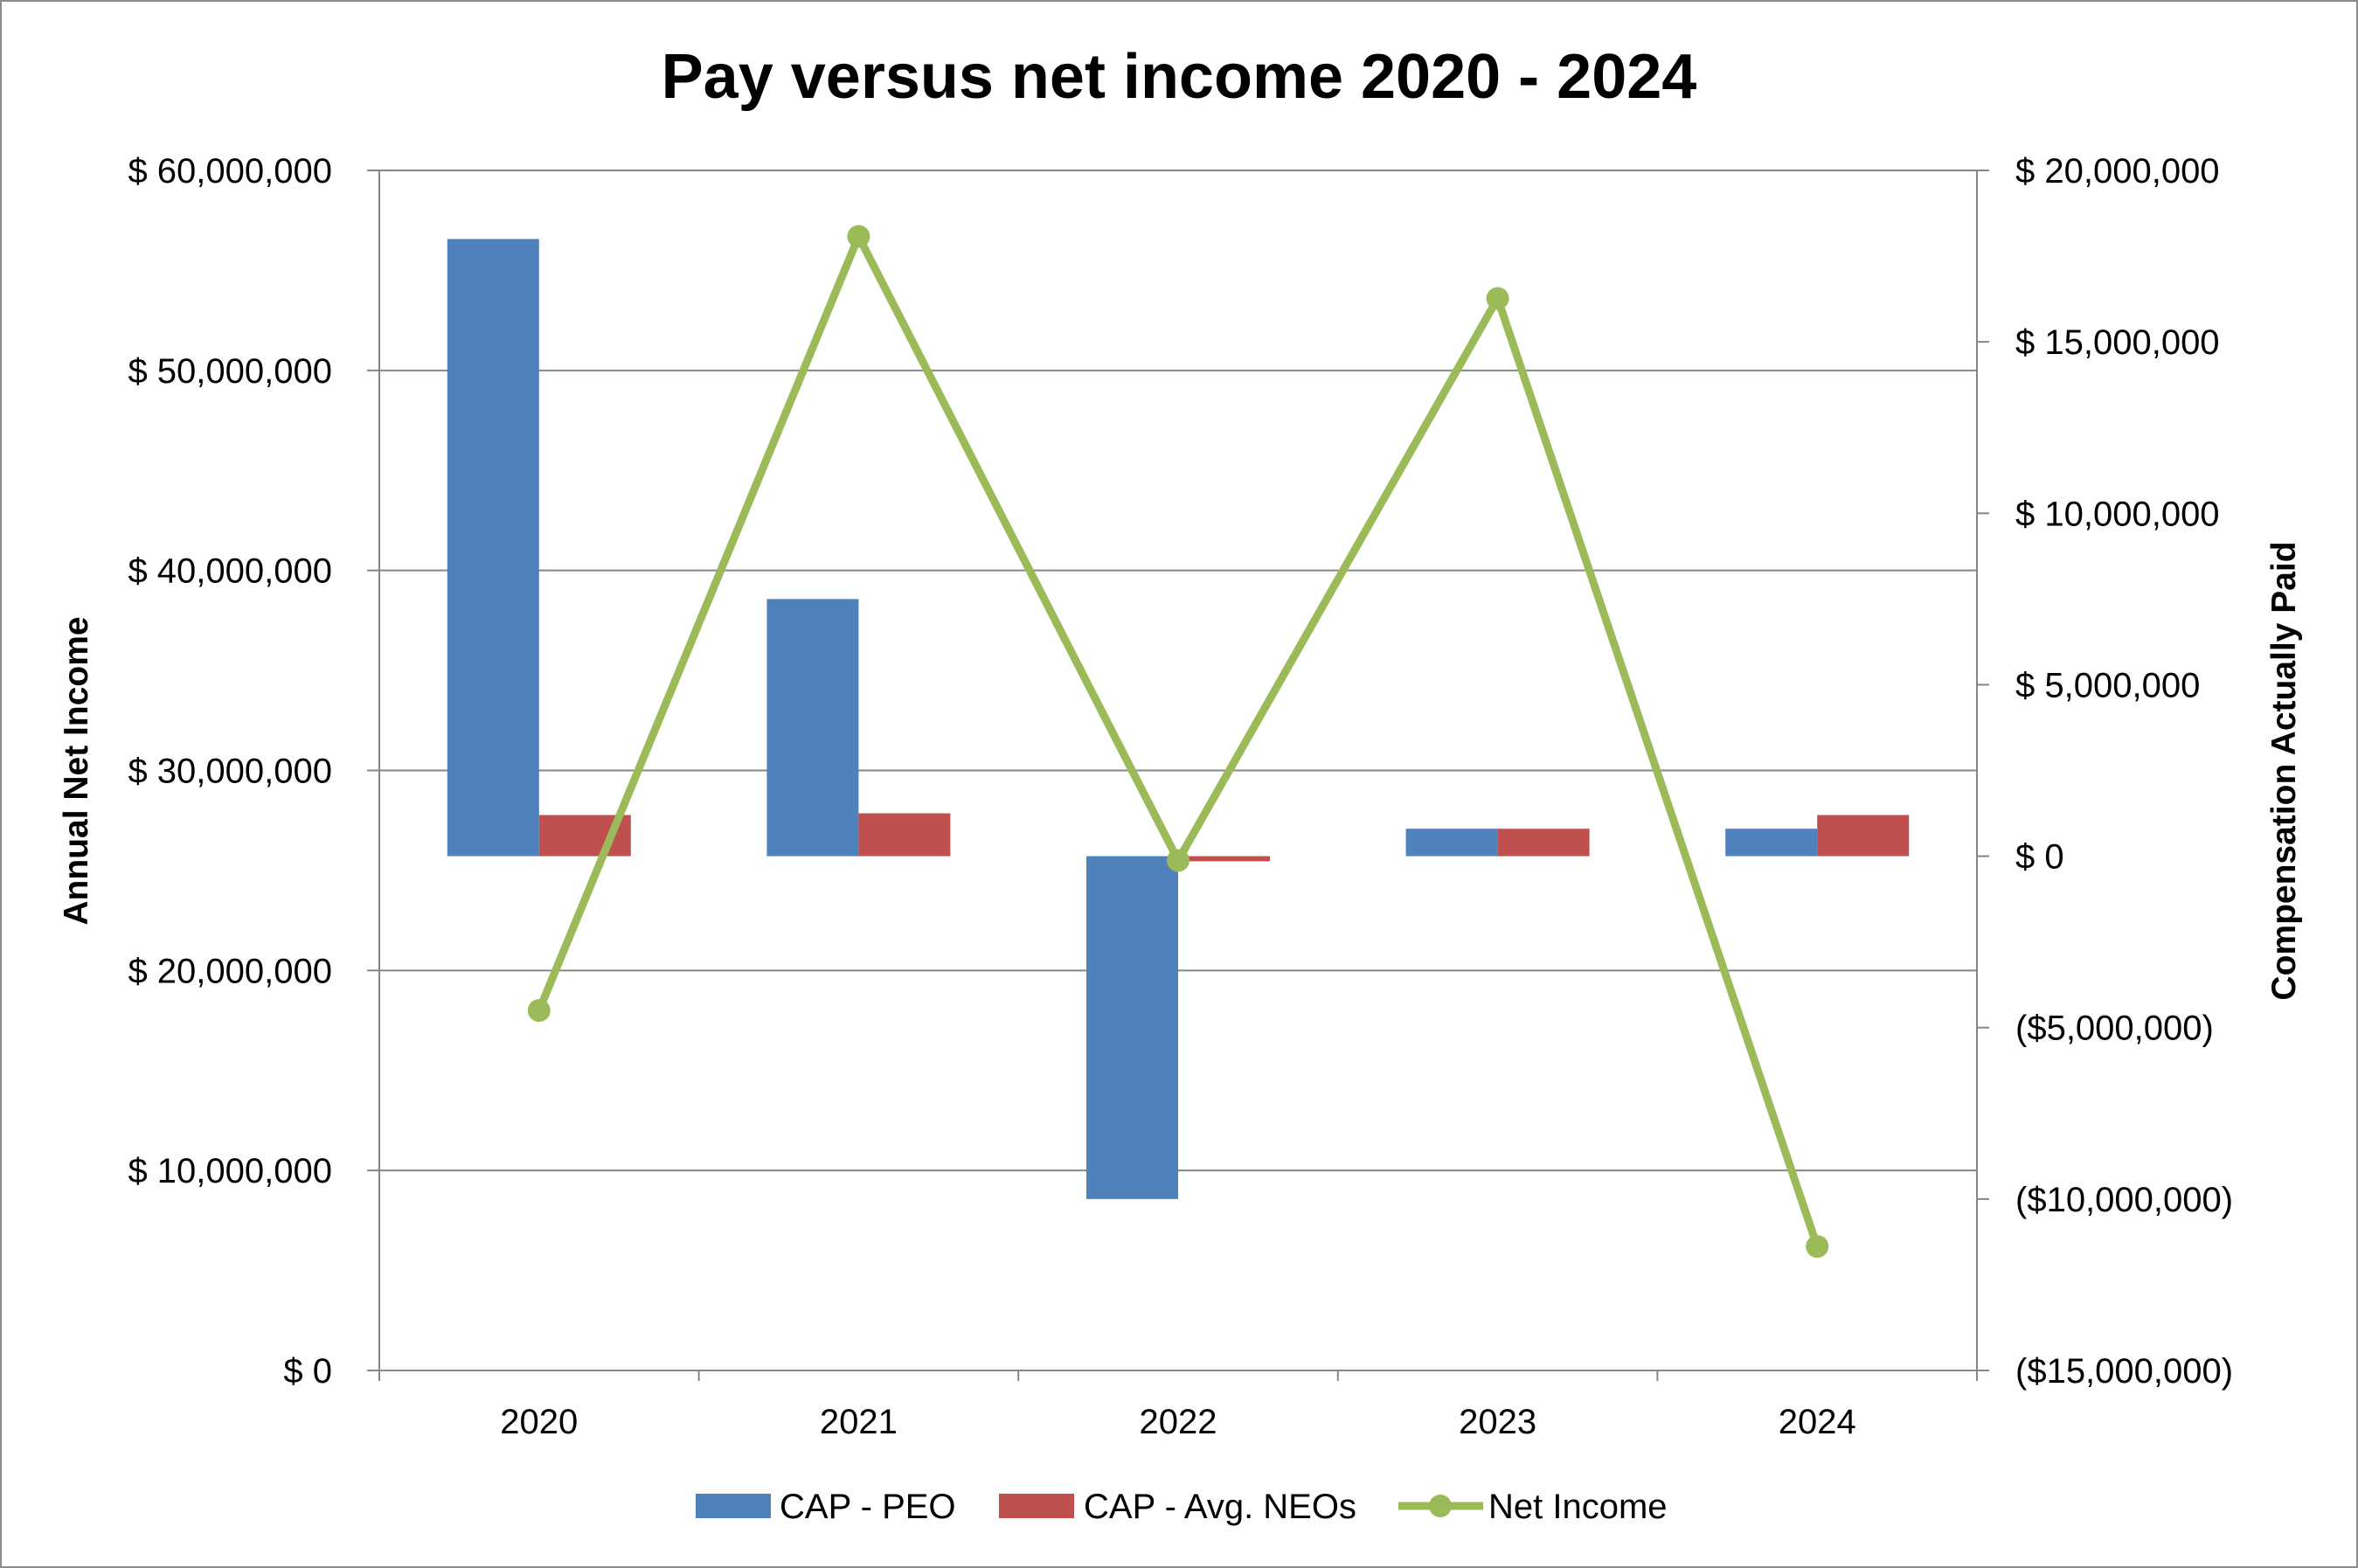 This screenshot has width=2358, height=1568. I want to click on left-tick-label: $ 10,000,000, so click(230, 1171).